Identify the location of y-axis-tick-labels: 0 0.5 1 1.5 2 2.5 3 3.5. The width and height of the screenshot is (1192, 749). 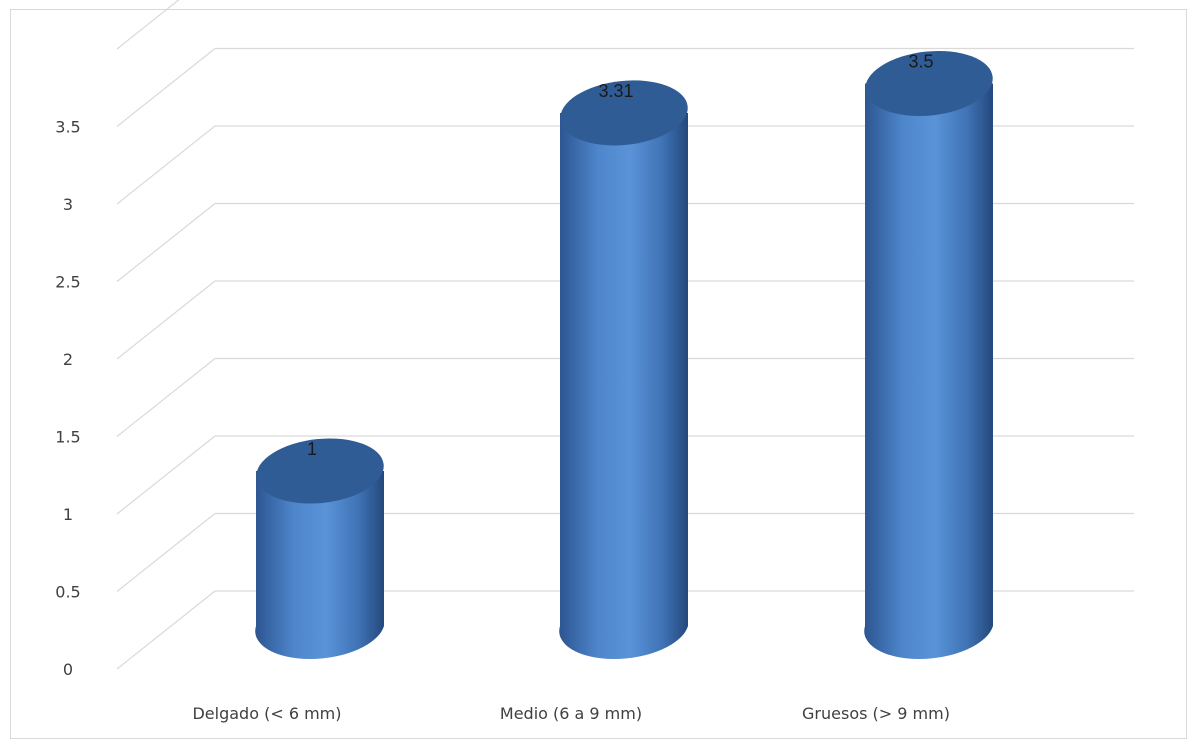
(67, 399).